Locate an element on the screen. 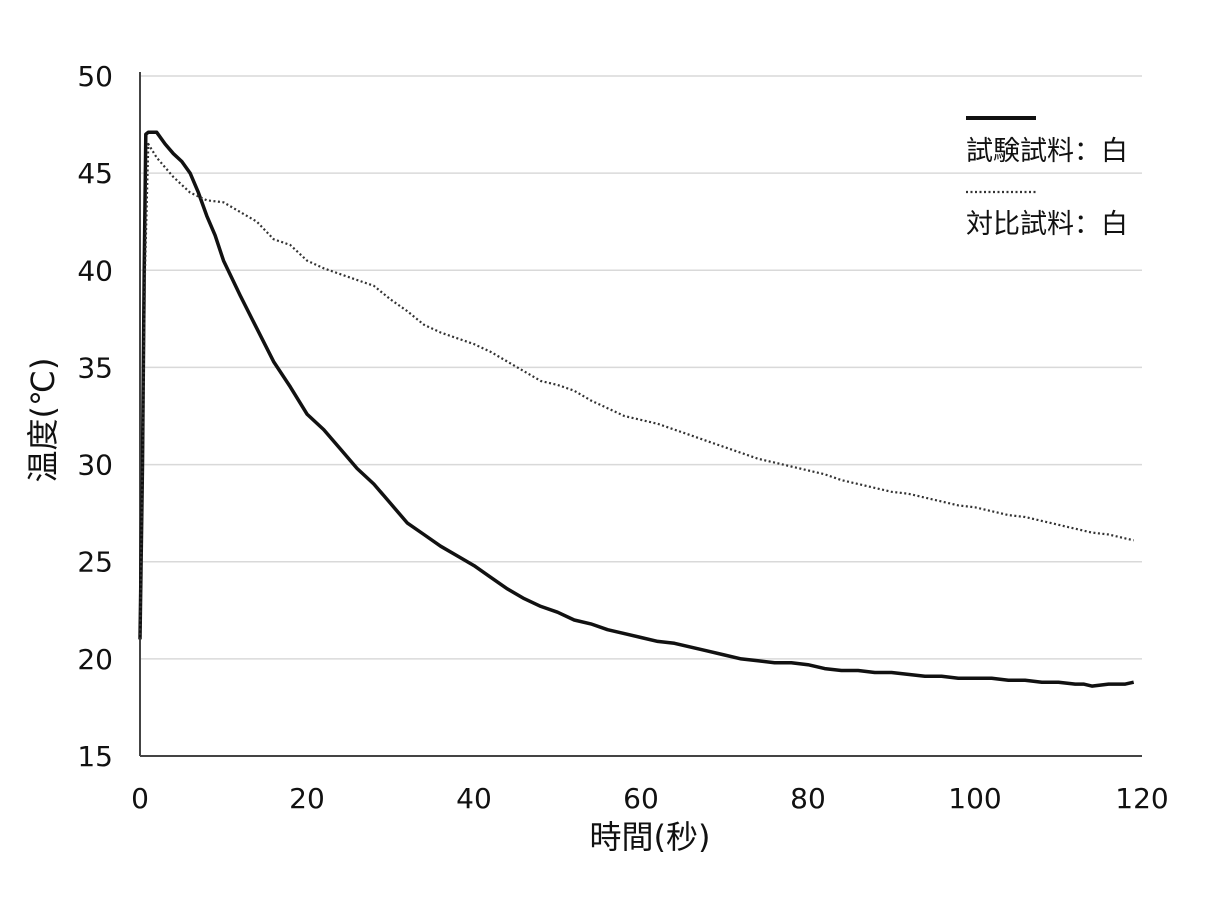 The height and width of the screenshot is (899, 1230). x-tick-label-40: 40 is located at coordinates (474, 798).